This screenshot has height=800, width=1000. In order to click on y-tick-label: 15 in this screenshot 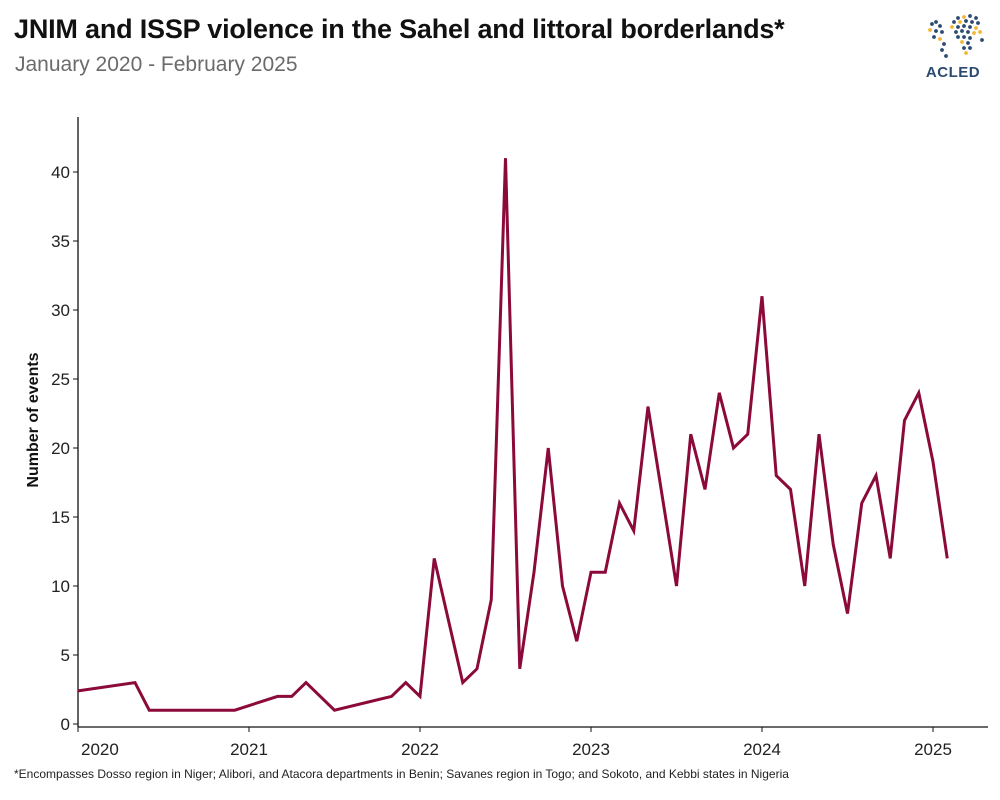, I will do `click(60, 517)`.